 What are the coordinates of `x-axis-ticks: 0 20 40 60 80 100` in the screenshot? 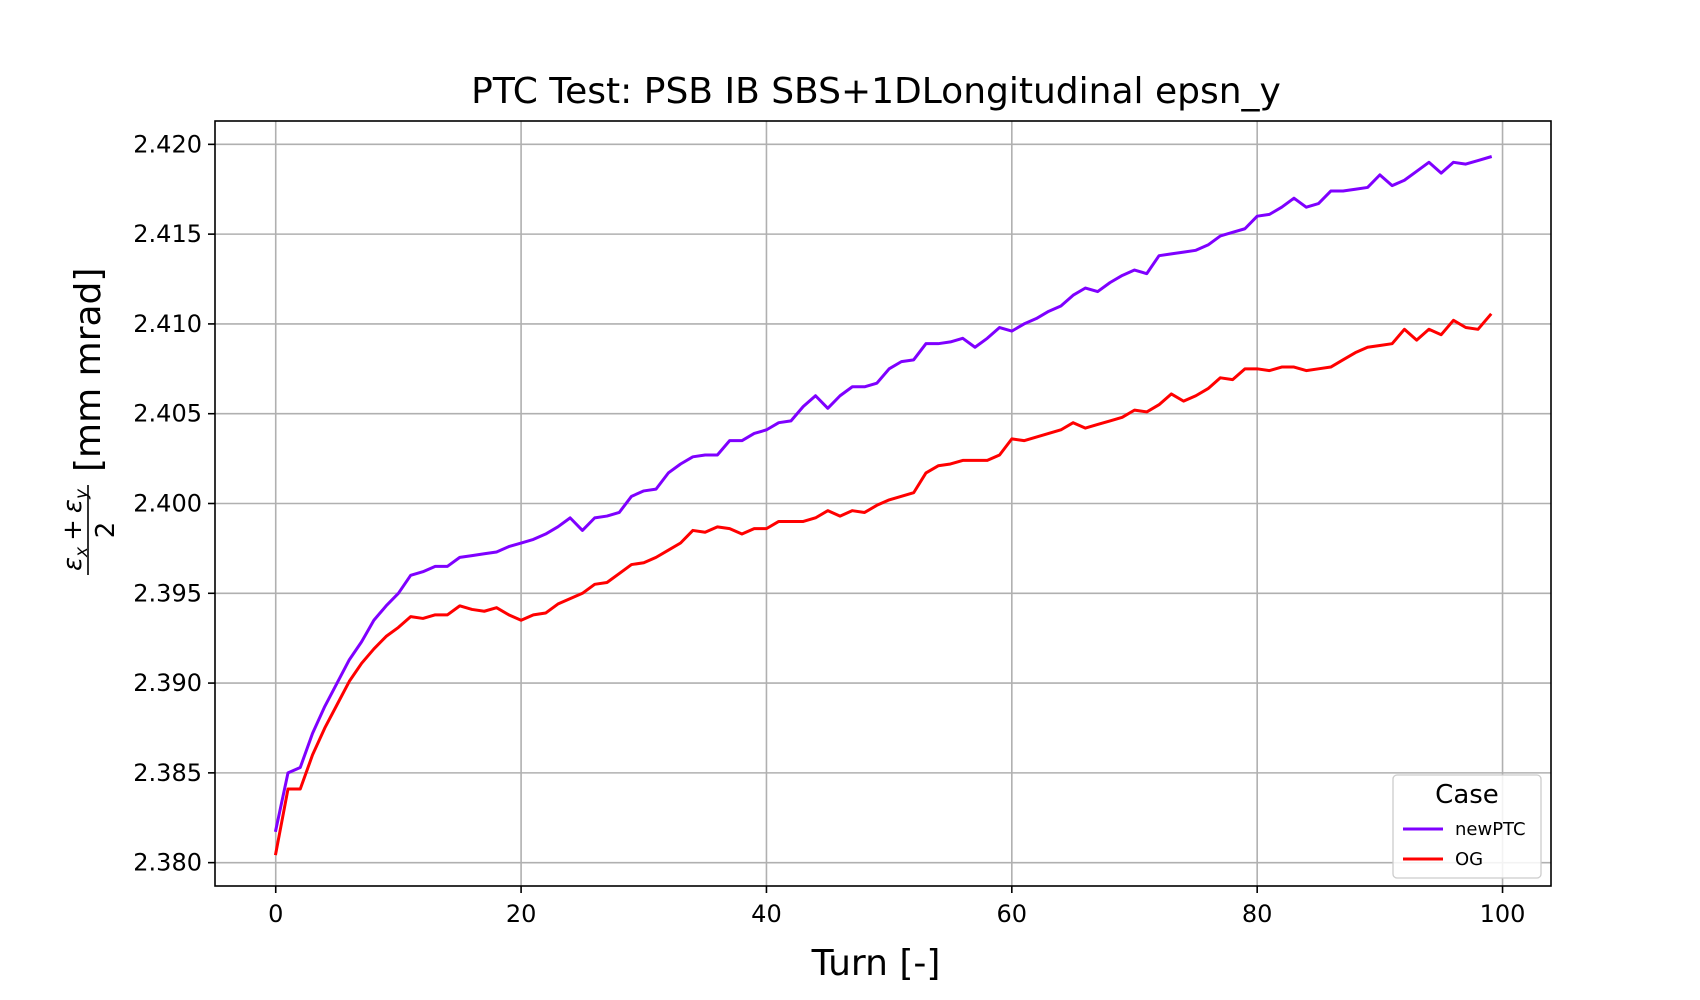 It's located at (896, 907).